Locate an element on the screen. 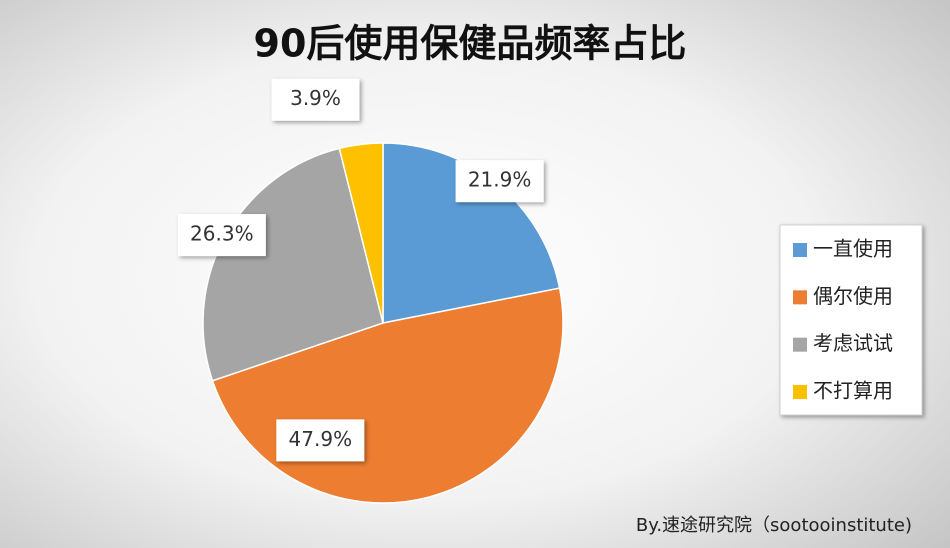 This screenshot has width=950, height=548. legend-label: 偶尔使用 is located at coordinates (853, 296).